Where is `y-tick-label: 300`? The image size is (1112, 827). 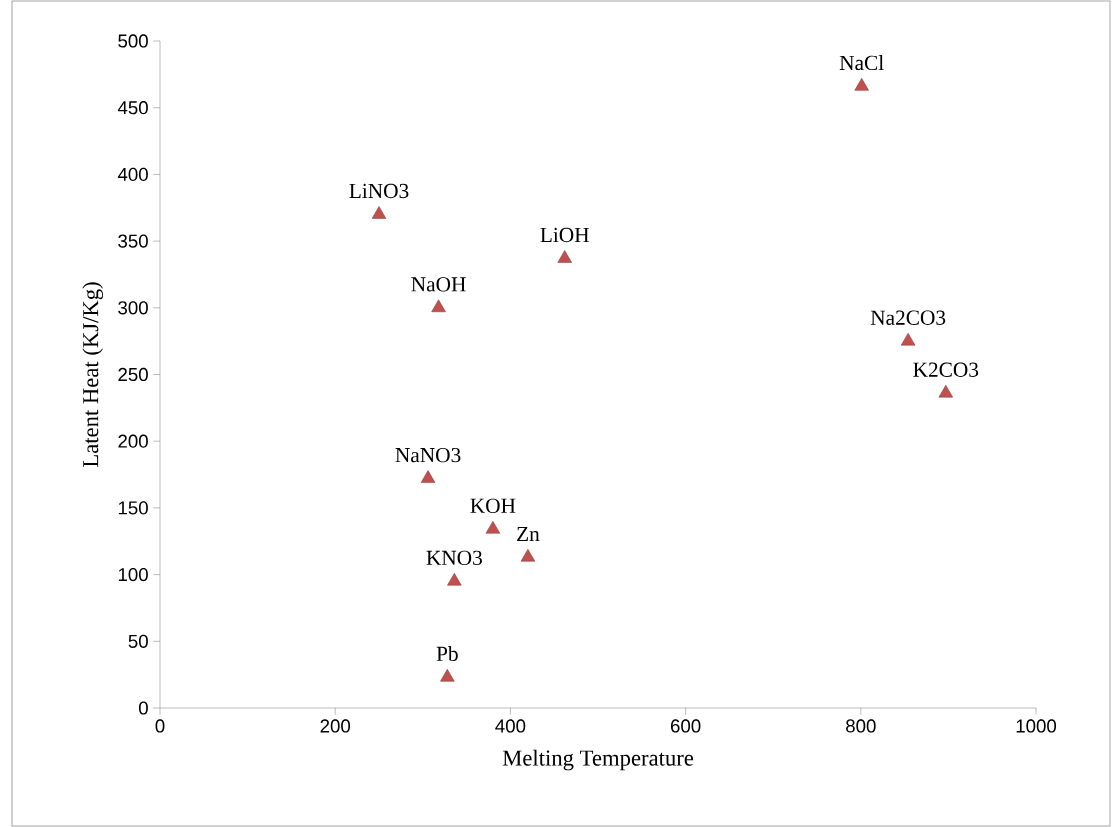 y-tick-label: 300 is located at coordinates (133, 308).